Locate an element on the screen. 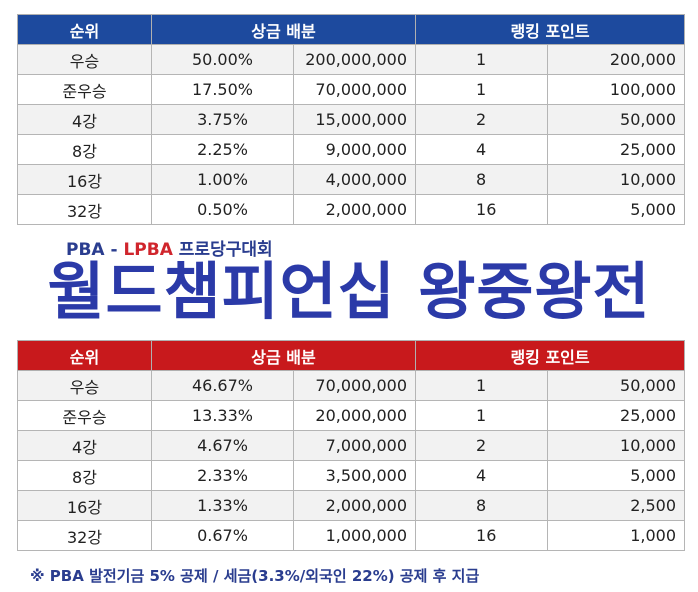 Image resolution: width=698 pixels, height=592 pixels. percent-cell: 2.25% is located at coordinates (222, 149).